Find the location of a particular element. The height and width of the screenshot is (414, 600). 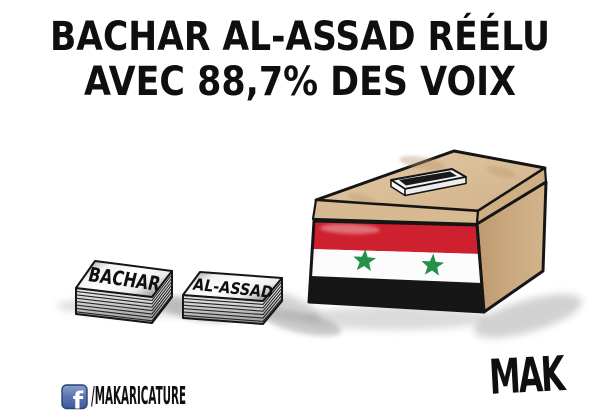

box-shadow-under is located at coordinates (397, 318).